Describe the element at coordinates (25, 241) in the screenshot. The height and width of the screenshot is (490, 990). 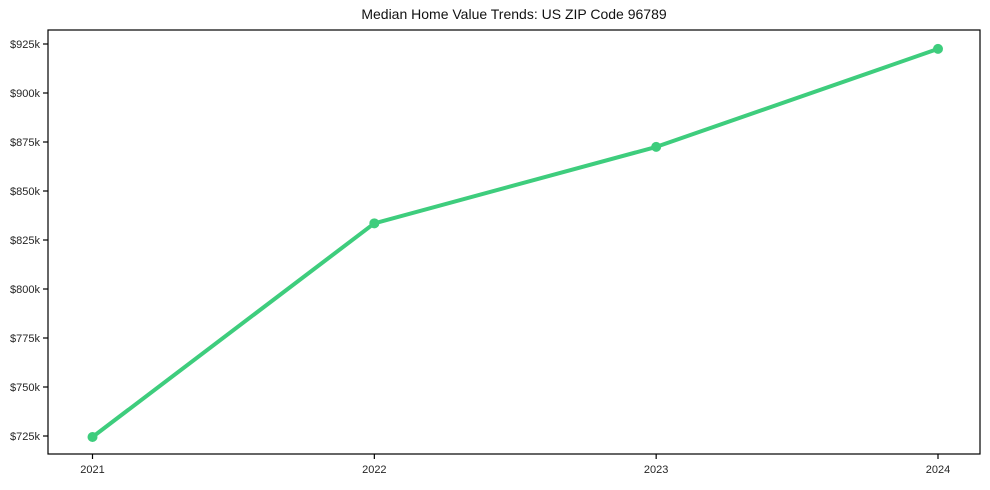
I see `y-axis-tick-label: $825k` at that location.